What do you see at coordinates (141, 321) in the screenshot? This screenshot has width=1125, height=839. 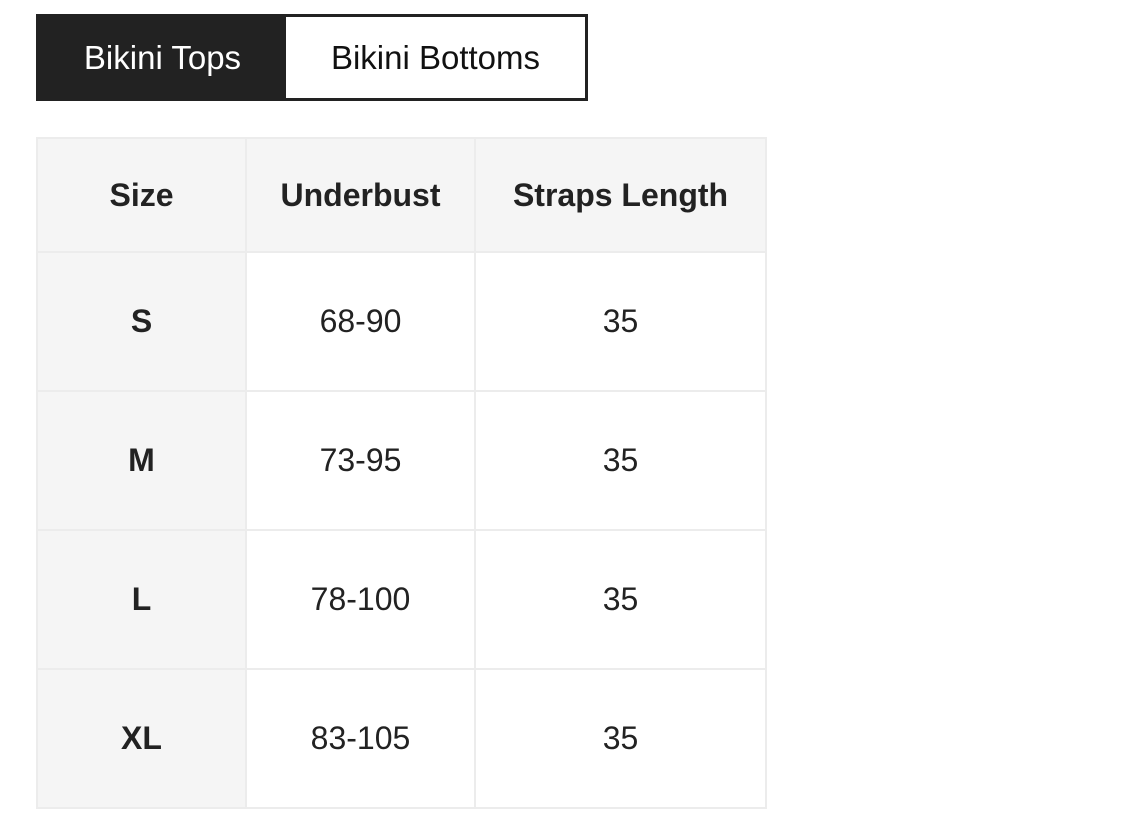 I see `cell-size: S` at bounding box center [141, 321].